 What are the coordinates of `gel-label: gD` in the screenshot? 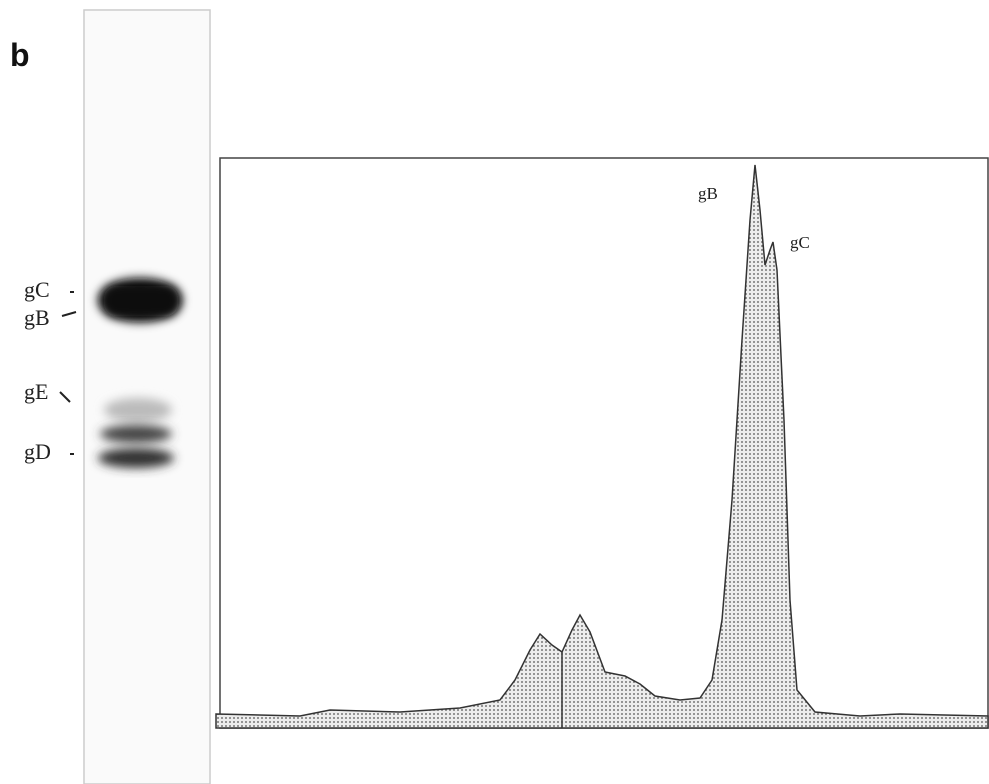 It's located at (37, 451).